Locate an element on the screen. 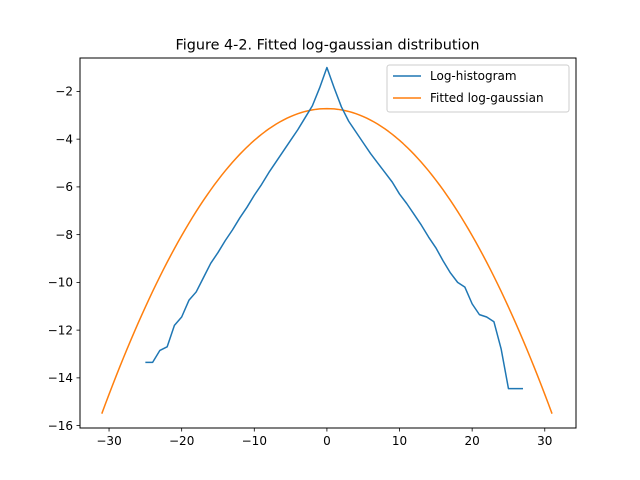  y-tick-label: −12 is located at coordinates (60, 330).